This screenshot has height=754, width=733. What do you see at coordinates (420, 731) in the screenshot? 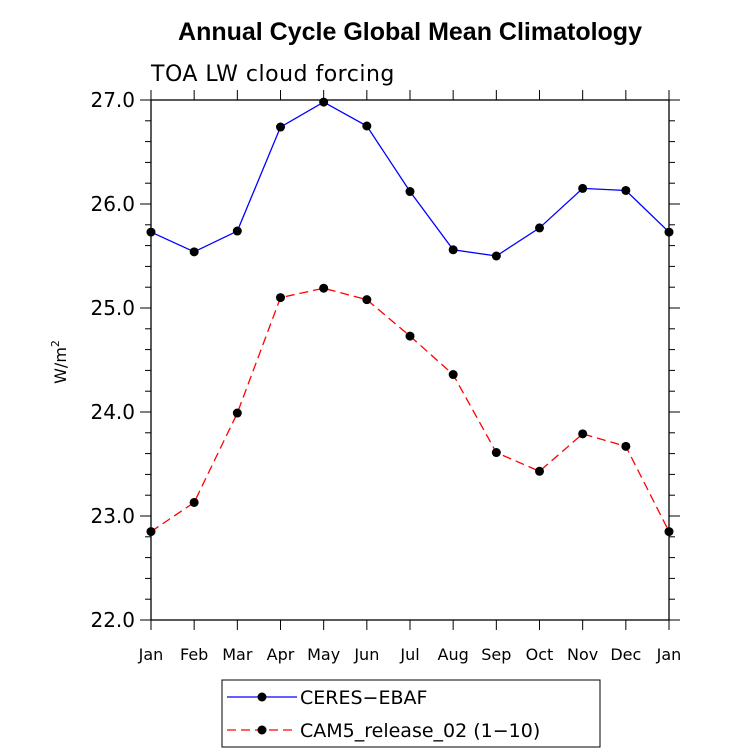
I see `legend-label-cam5: CAM5_release_02 (1−10)` at bounding box center [420, 731].